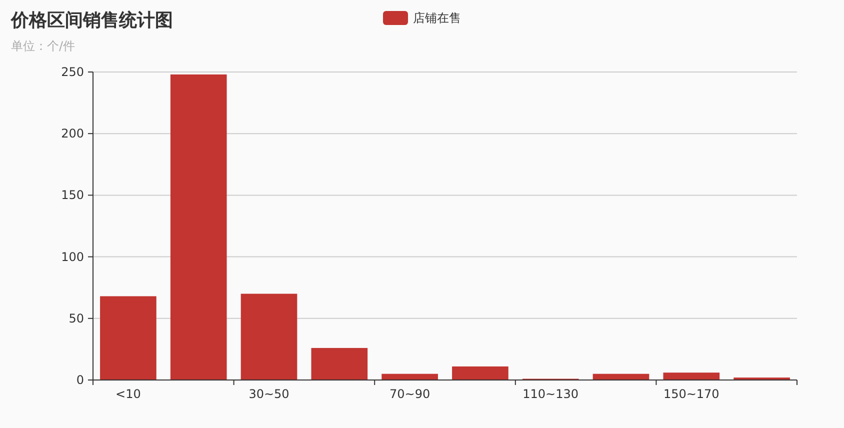  I want to click on legend-label: 店铺在售, so click(437, 18).